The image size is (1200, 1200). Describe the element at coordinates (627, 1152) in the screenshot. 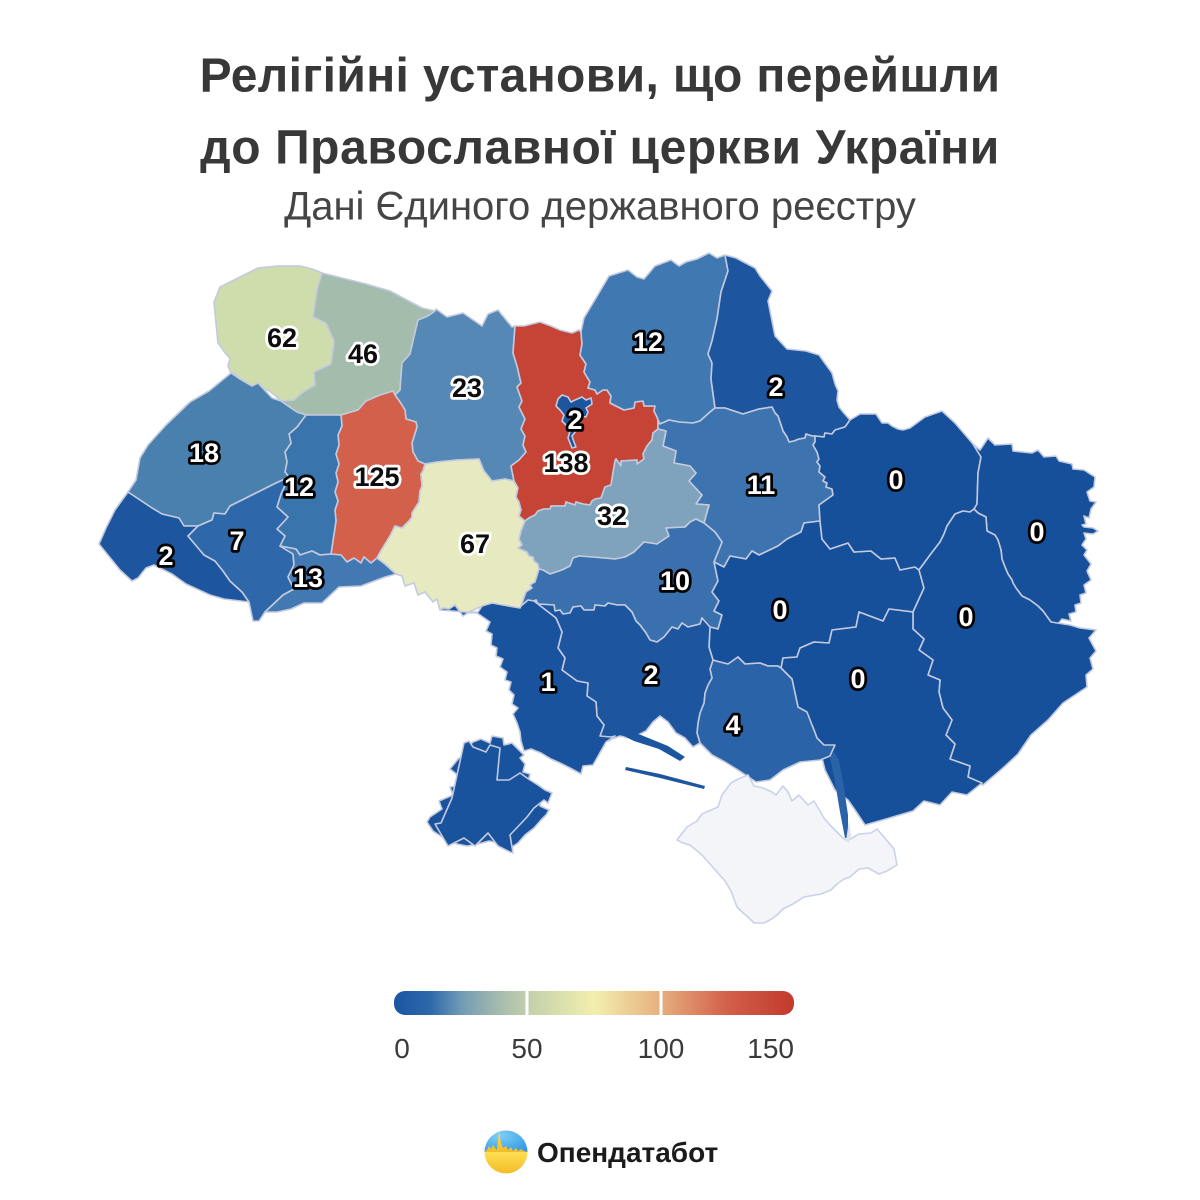

I see `svg-text: Опендатабот` at that location.